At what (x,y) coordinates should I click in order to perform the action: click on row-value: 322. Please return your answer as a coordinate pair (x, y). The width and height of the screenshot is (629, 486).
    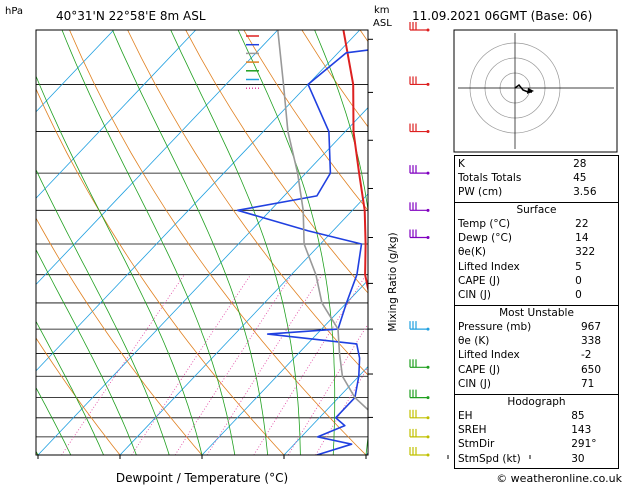
    Looking at the image, I should click on (585, 252).